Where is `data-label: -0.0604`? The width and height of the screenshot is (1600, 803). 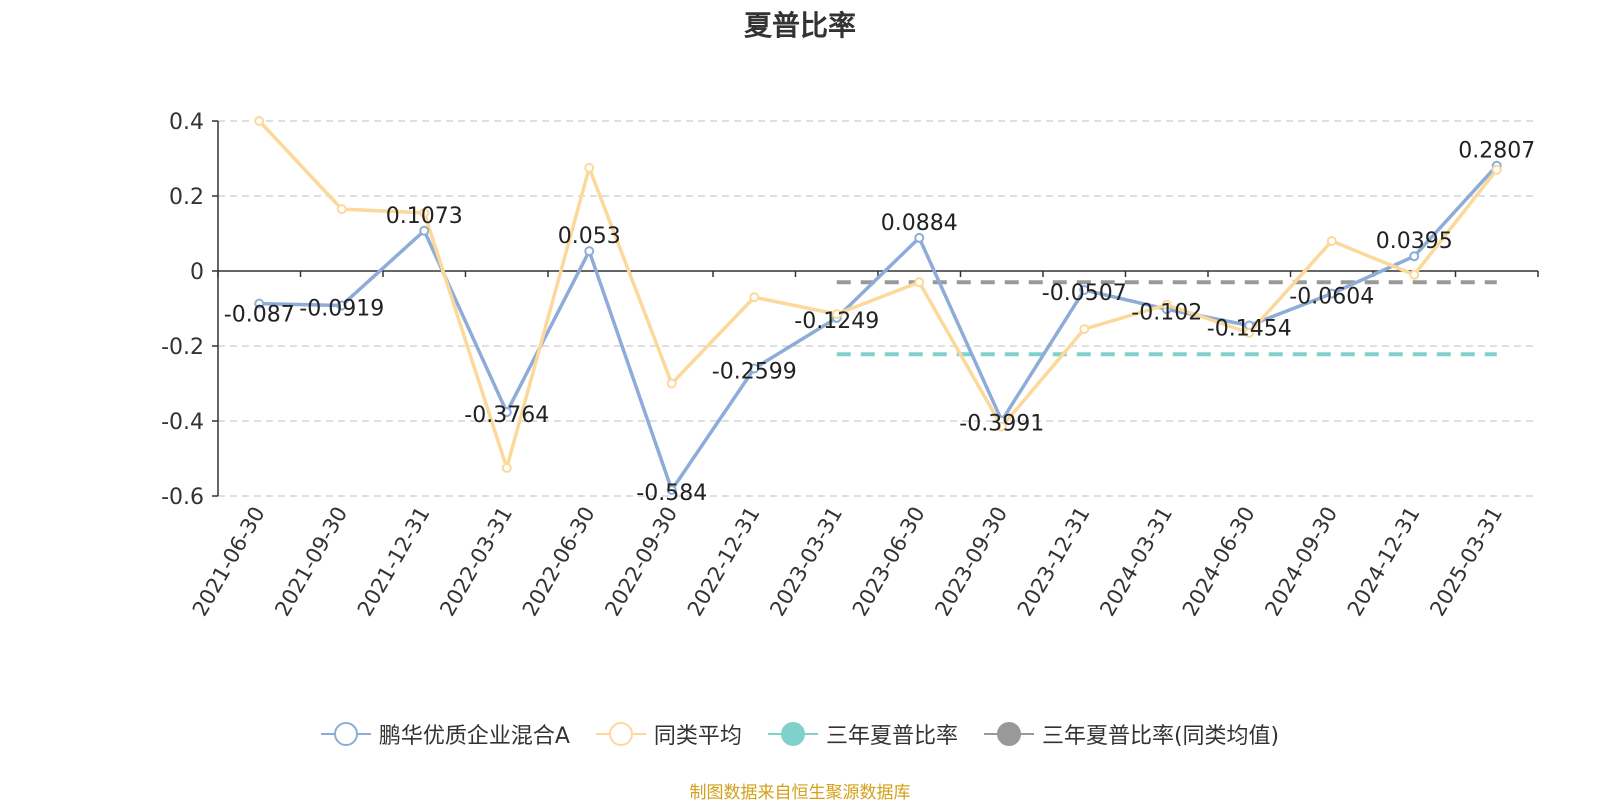
data-label: -0.0604 is located at coordinates (1331, 297).